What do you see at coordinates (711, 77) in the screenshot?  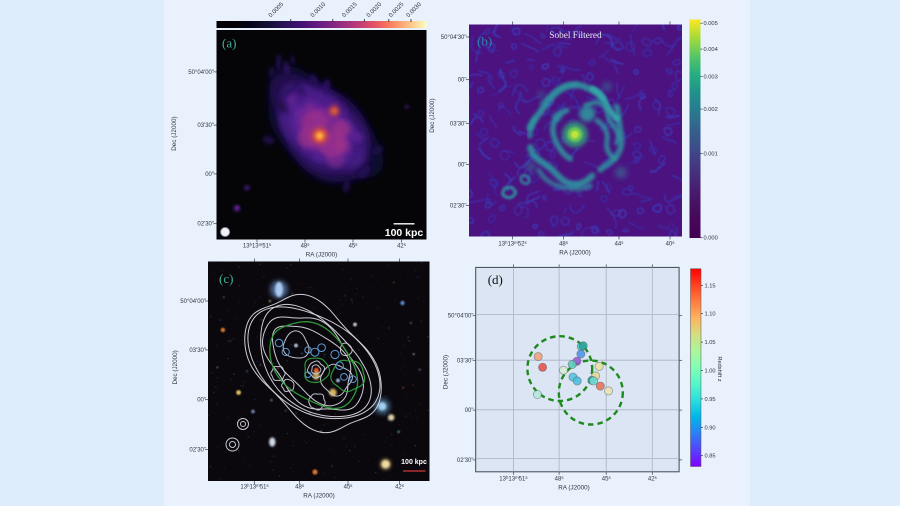 I see `svg-text: 0.003` at bounding box center [711, 77].